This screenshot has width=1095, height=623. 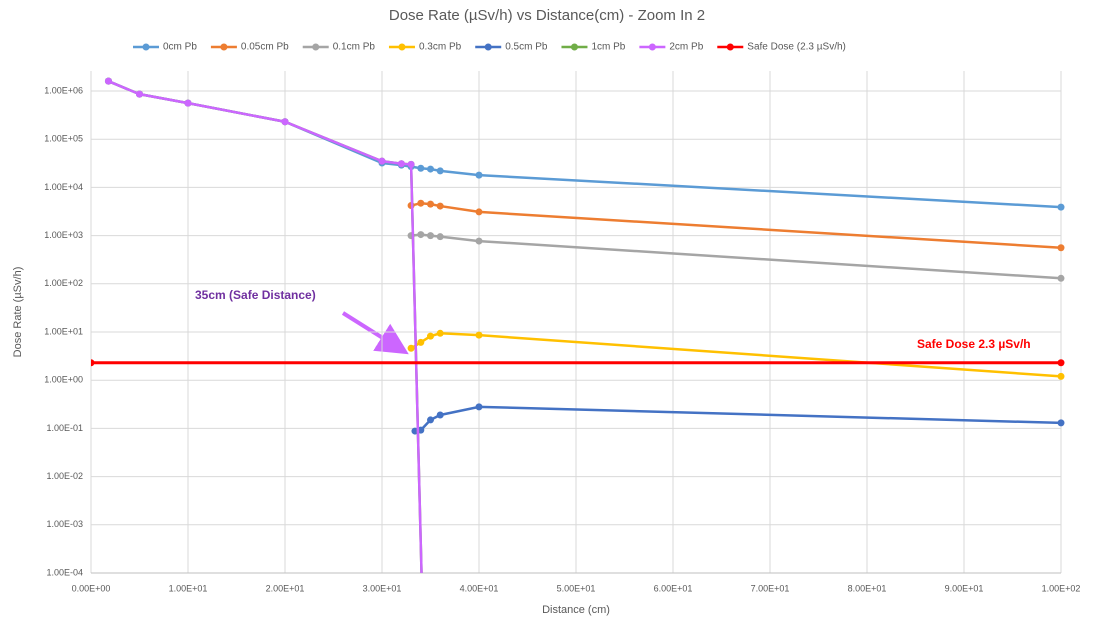 What do you see at coordinates (63, 380) in the screenshot?
I see `y-tick-label: 1.00E+00` at bounding box center [63, 380].